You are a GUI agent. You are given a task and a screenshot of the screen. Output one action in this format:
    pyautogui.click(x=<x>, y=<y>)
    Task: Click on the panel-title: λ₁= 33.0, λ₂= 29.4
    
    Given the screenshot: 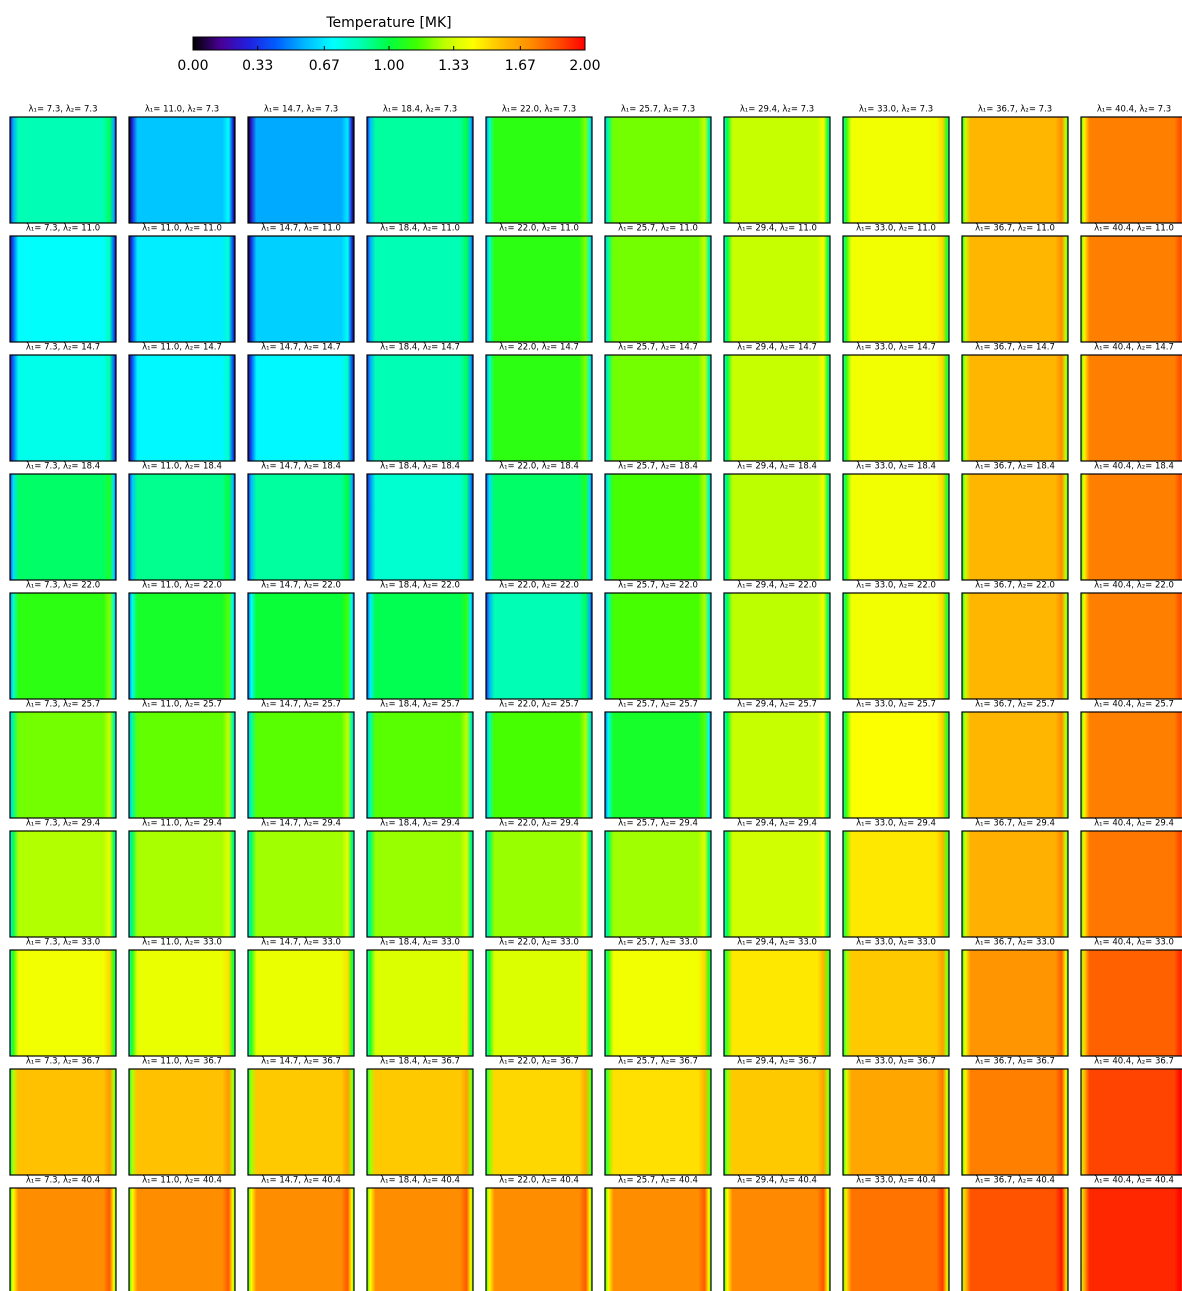 What is the action you would take?
    pyautogui.click(x=896, y=824)
    